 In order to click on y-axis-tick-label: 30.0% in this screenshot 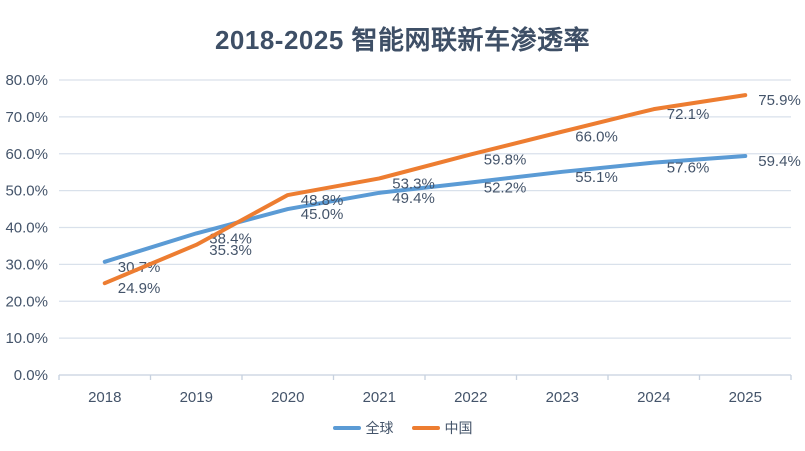, I will do `click(26, 264)`.